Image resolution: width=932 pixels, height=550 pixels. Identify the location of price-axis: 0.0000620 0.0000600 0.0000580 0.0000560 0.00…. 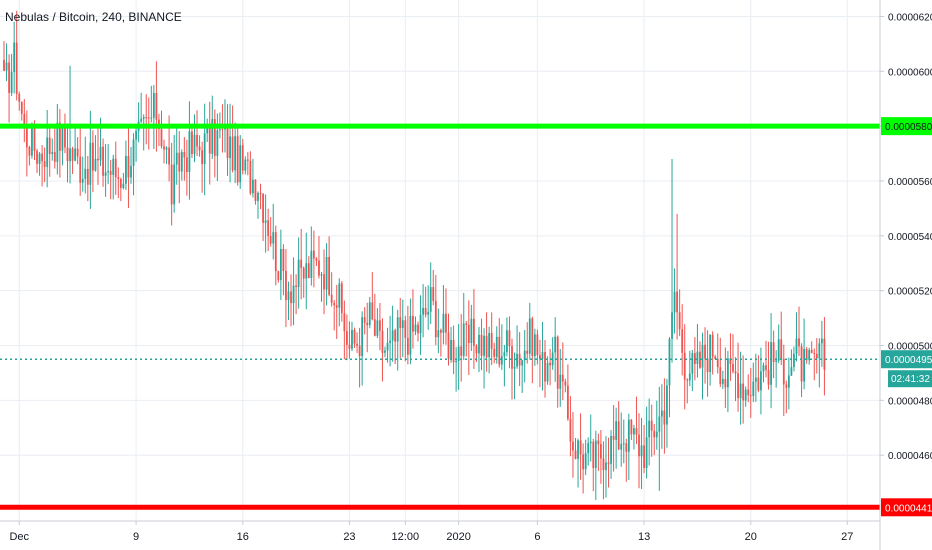
(906, 237).